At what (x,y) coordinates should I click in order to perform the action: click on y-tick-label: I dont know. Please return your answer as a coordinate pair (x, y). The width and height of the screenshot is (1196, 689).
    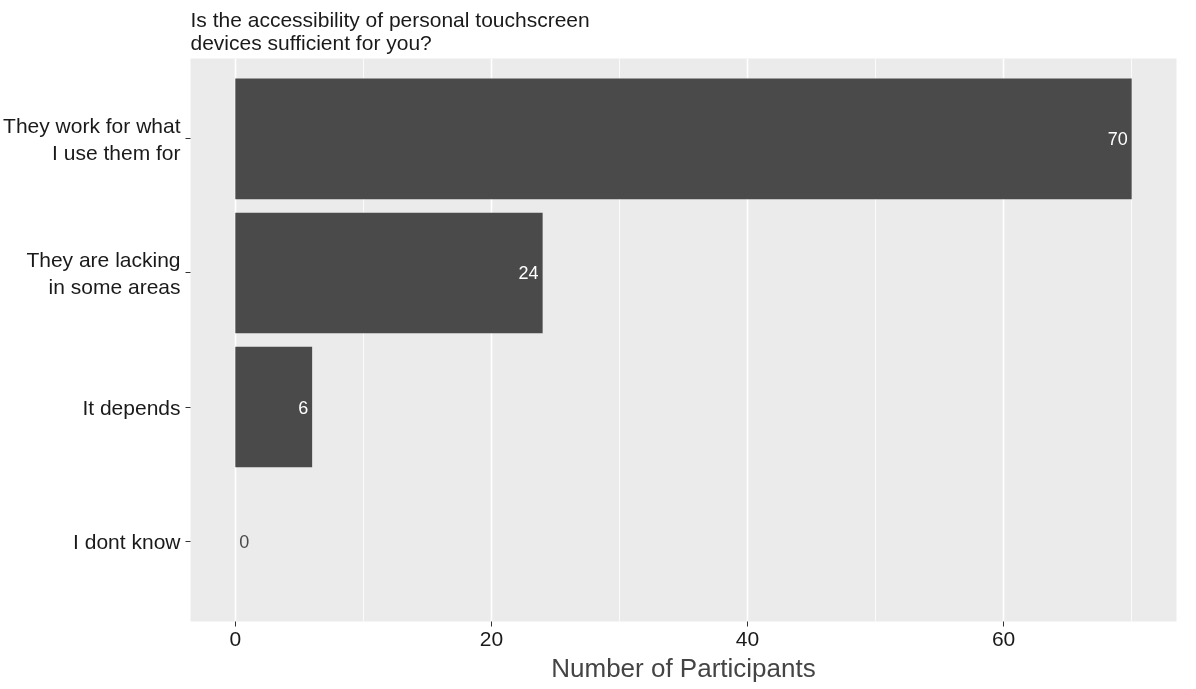
    Looking at the image, I should click on (127, 541).